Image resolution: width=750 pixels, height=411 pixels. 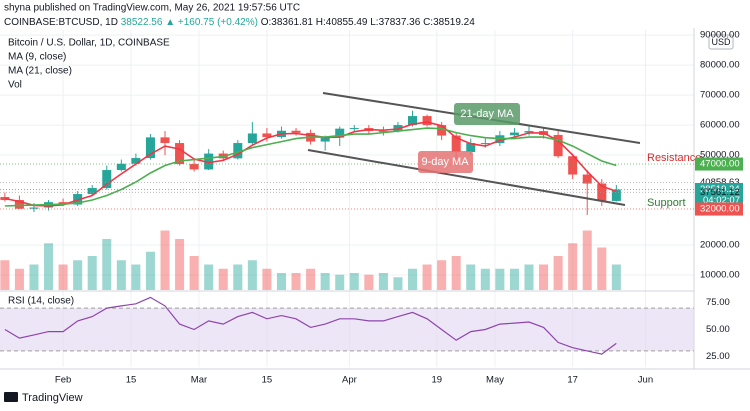 I want to click on price-tag-label: 40858.63, so click(x=720, y=182).